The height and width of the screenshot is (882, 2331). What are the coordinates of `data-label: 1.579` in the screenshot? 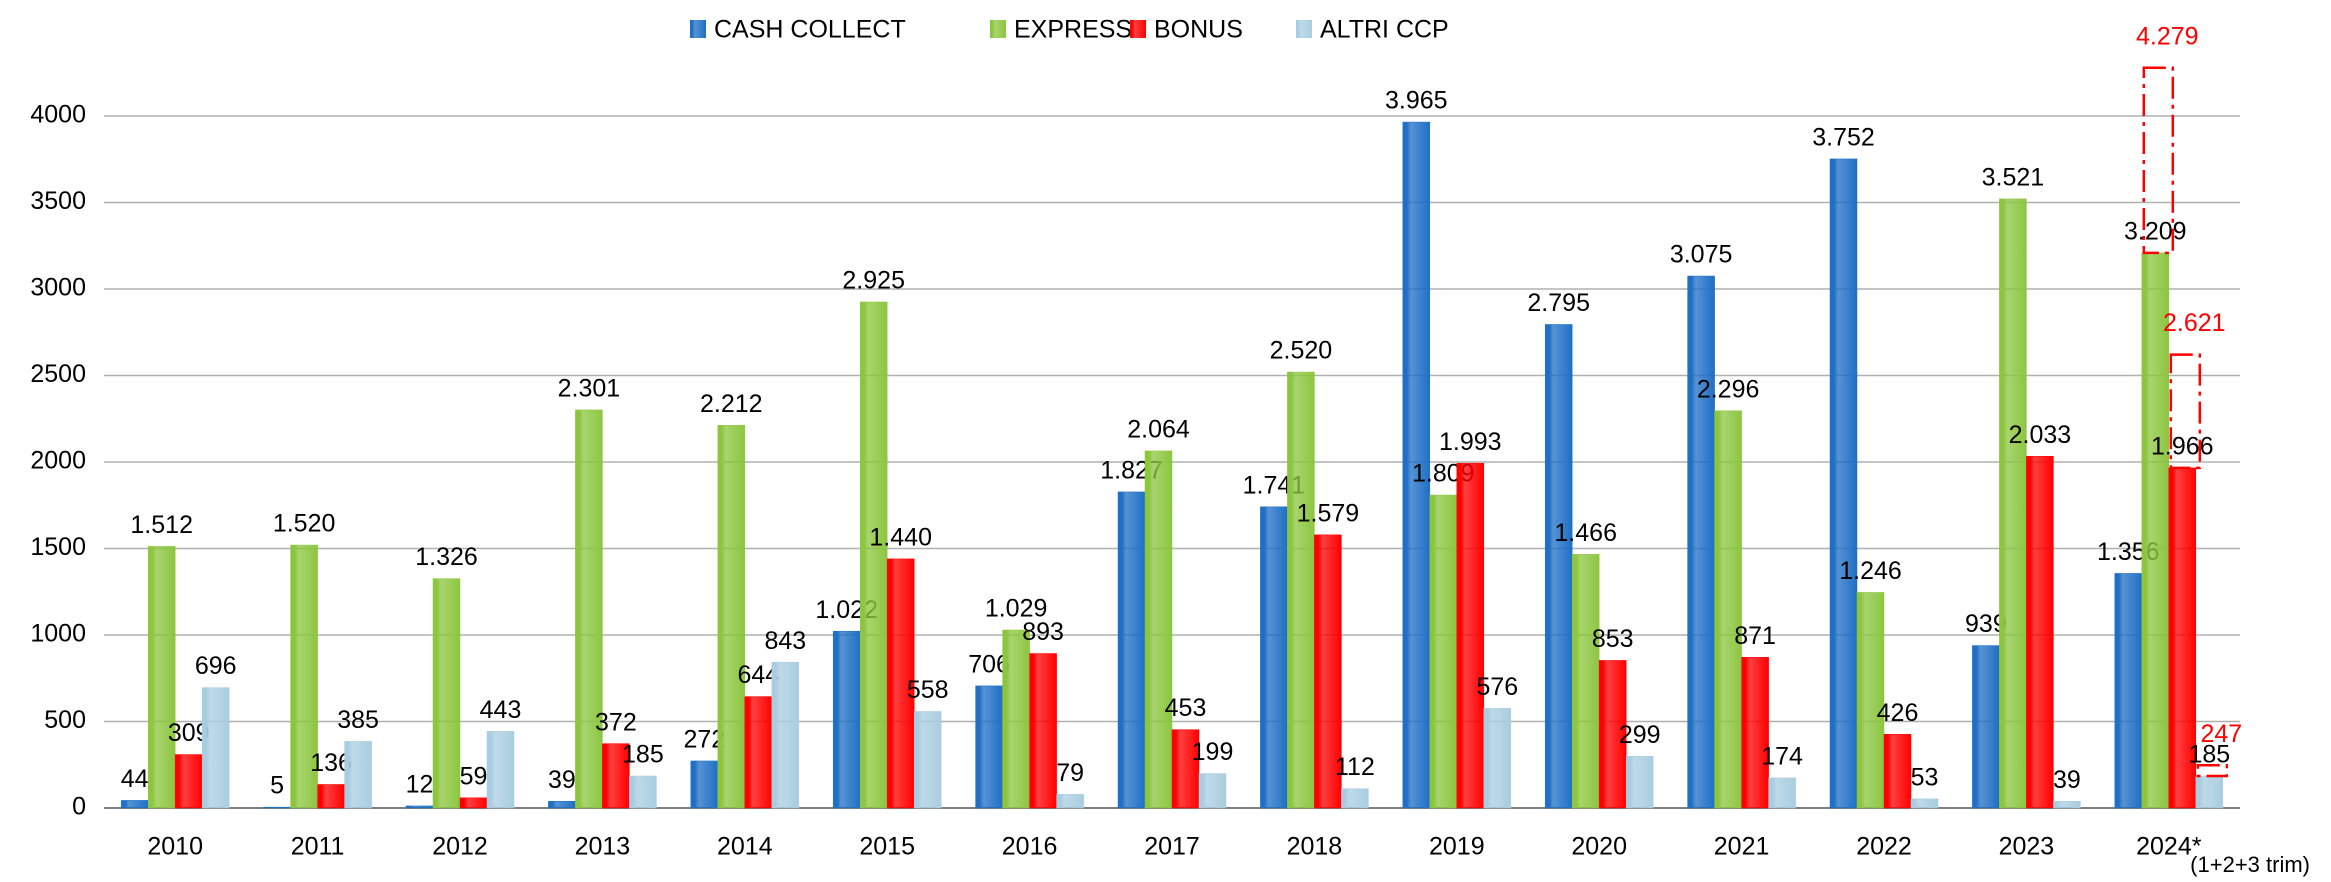 It's located at (1328, 513).